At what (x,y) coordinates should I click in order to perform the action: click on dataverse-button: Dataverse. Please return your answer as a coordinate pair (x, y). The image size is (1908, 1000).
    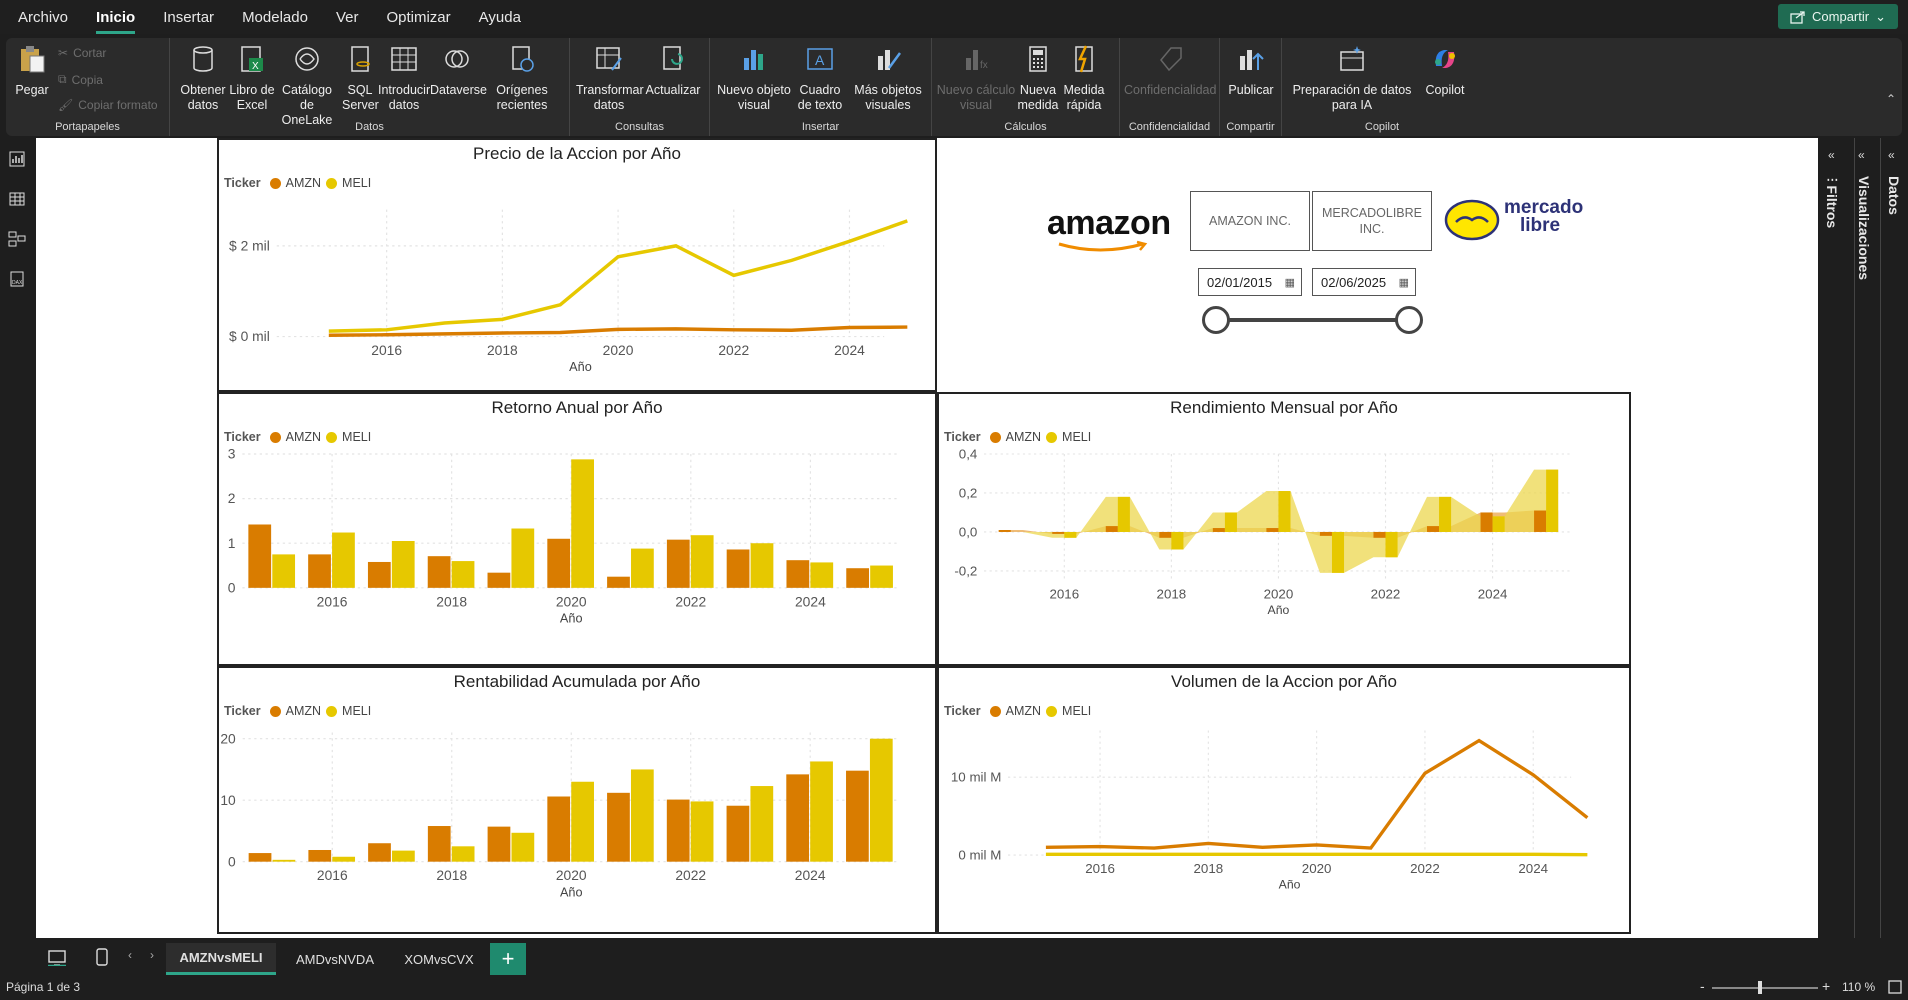
    Looking at the image, I should click on (458, 71).